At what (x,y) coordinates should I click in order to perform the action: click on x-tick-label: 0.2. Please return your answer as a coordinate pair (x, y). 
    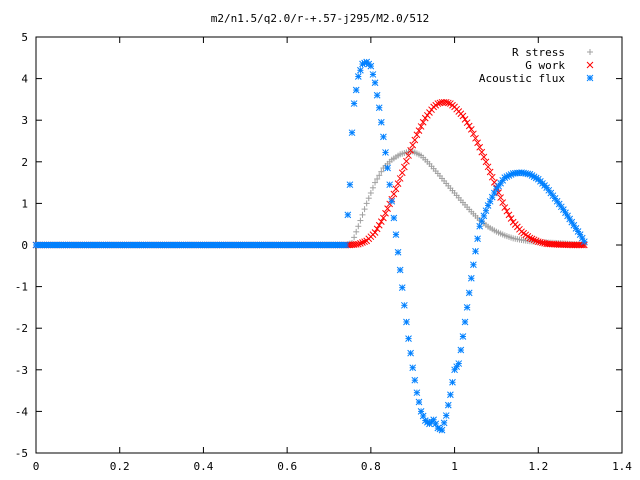
    Looking at the image, I should click on (120, 466).